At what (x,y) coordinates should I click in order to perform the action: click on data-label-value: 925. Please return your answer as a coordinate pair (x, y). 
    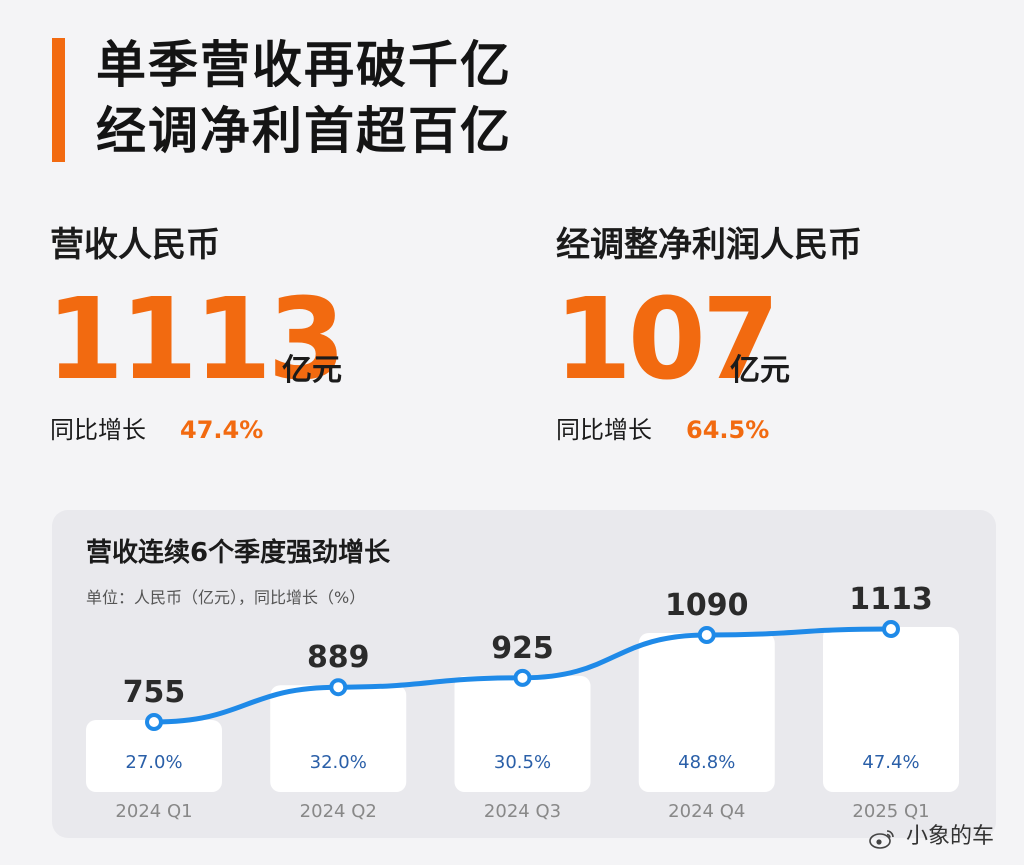
    Looking at the image, I should click on (522, 648).